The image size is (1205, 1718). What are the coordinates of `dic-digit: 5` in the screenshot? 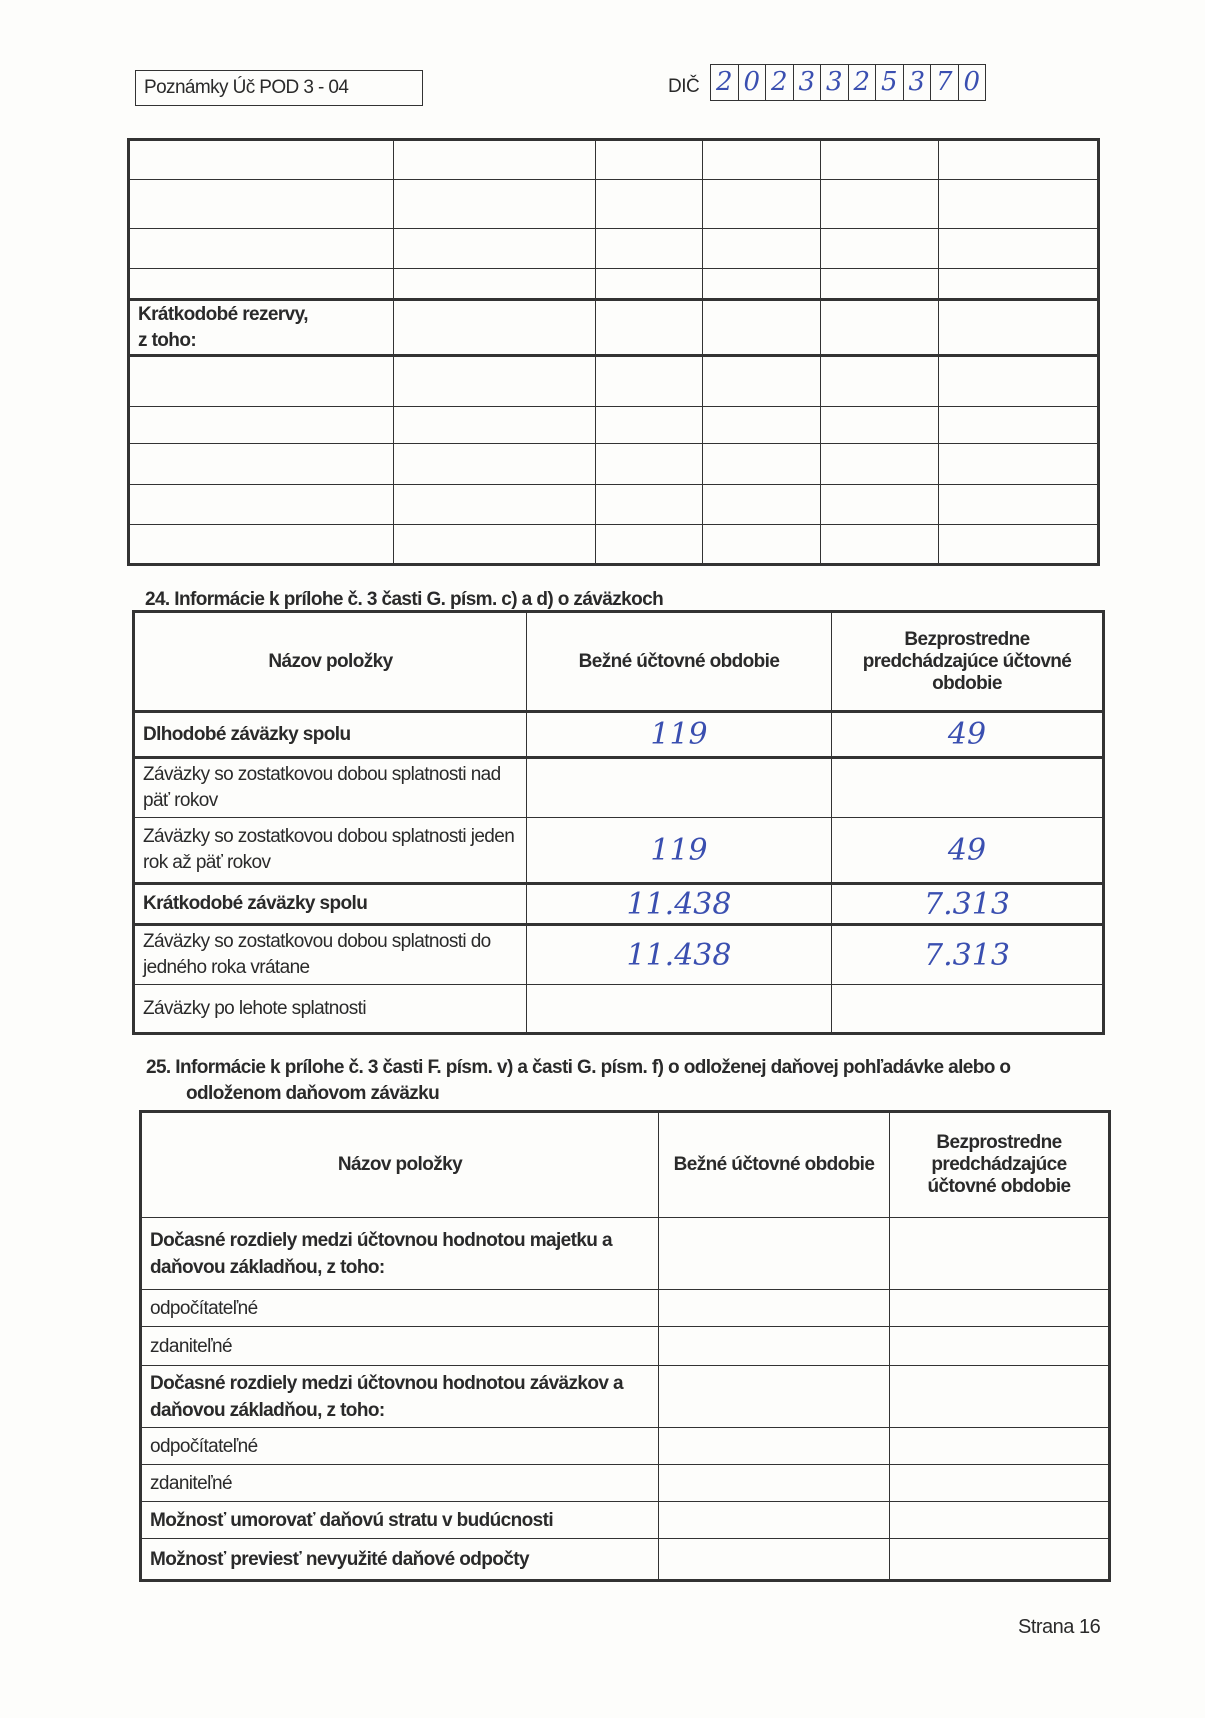 It's located at (890, 82).